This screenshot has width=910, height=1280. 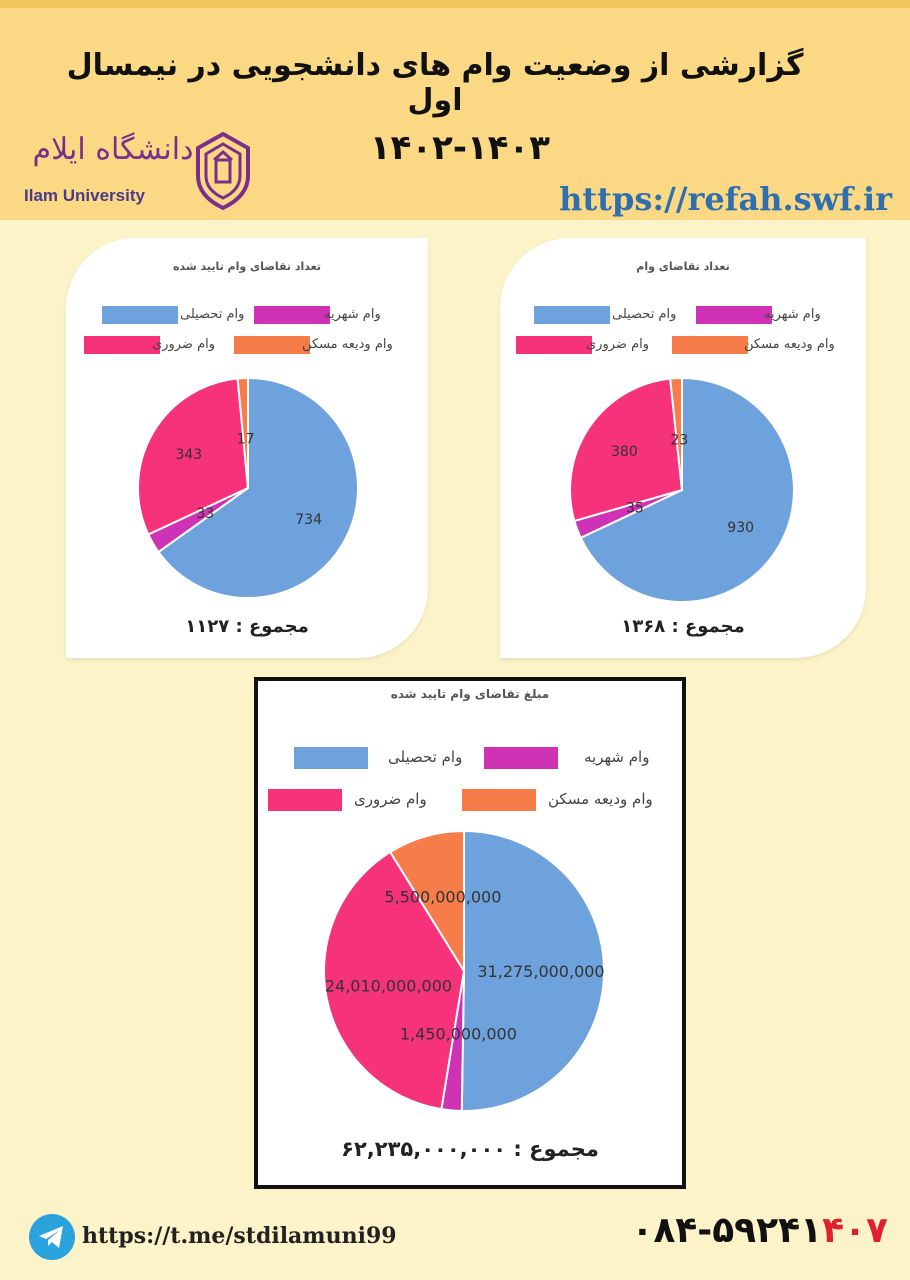 What do you see at coordinates (246, 439) in the screenshot?
I see `pie-data-label: 17` at bounding box center [246, 439].